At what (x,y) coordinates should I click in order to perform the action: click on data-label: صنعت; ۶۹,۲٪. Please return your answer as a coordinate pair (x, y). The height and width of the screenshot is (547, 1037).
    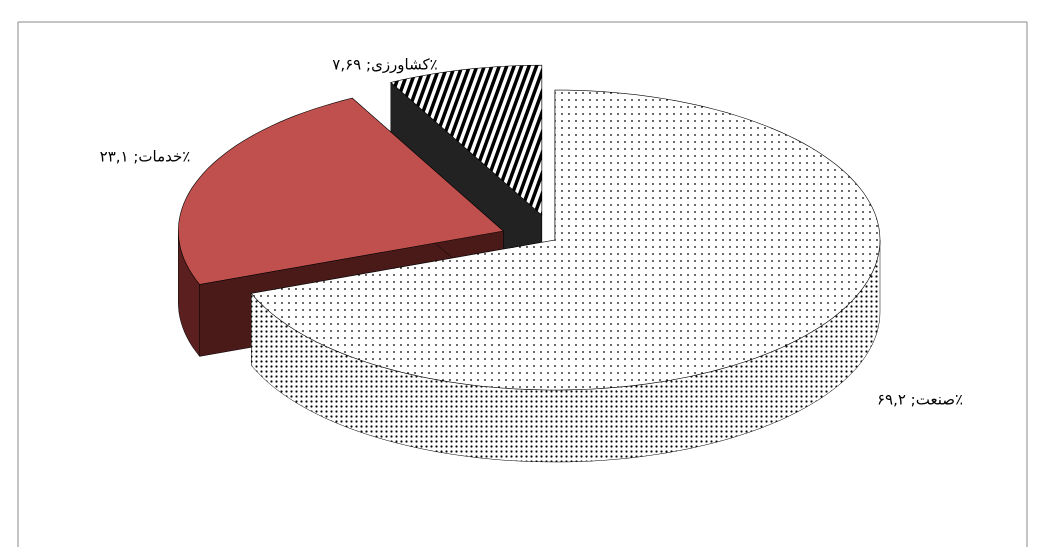
    Looking at the image, I should click on (920, 400).